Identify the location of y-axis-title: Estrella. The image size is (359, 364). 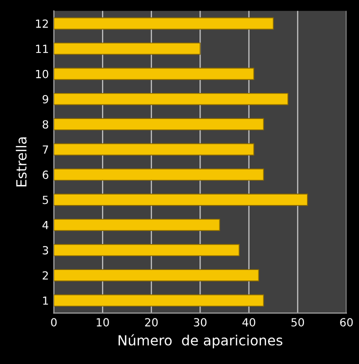
(21, 161).